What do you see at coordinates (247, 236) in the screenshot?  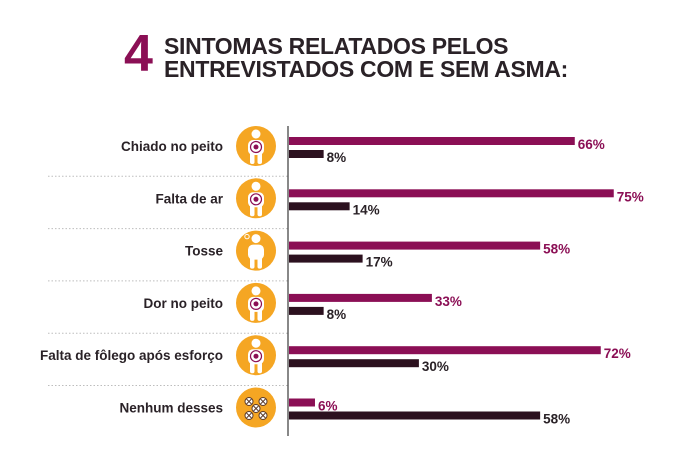 I see `cough-puff` at bounding box center [247, 236].